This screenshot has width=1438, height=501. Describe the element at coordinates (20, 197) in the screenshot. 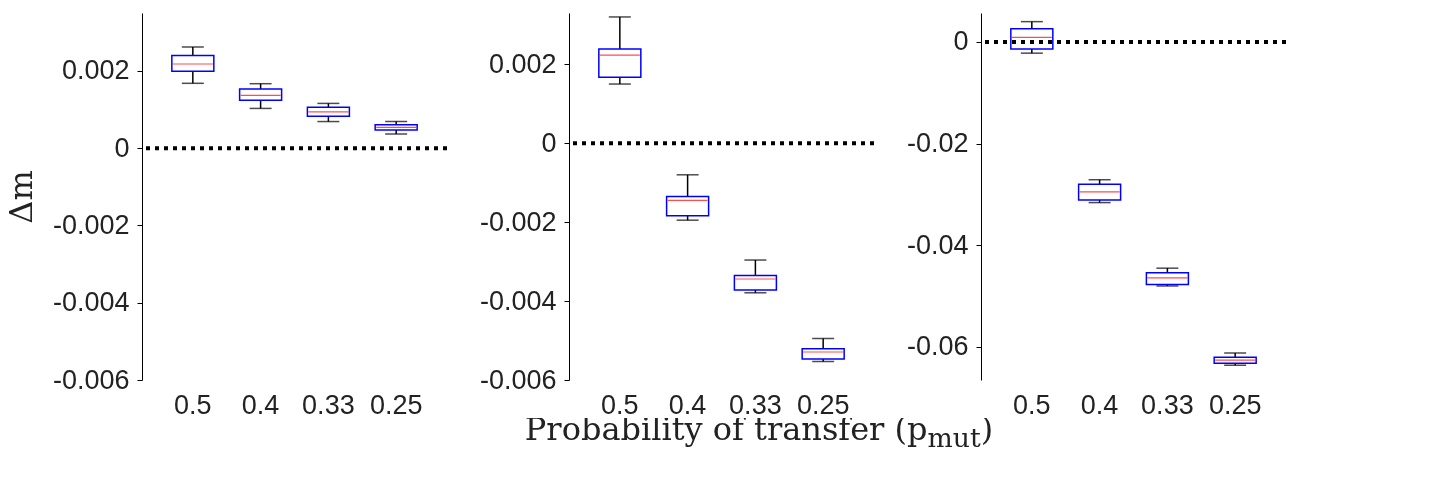

I see `y-axis-title: Δm` at that location.